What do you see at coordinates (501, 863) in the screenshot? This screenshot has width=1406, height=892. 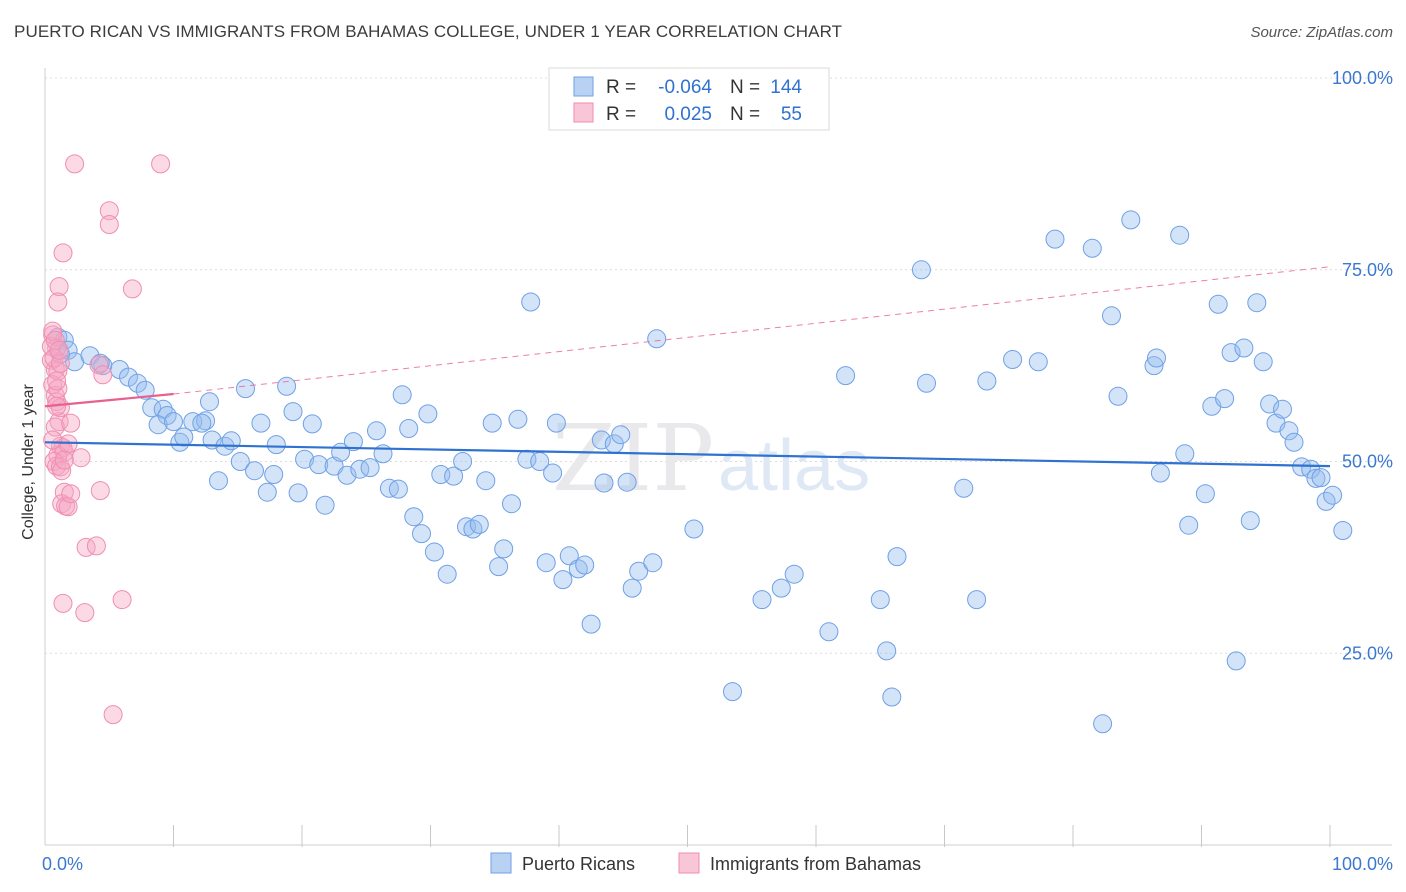 I see `legend-bottom-swatch-puerto-ricans` at bounding box center [501, 863].